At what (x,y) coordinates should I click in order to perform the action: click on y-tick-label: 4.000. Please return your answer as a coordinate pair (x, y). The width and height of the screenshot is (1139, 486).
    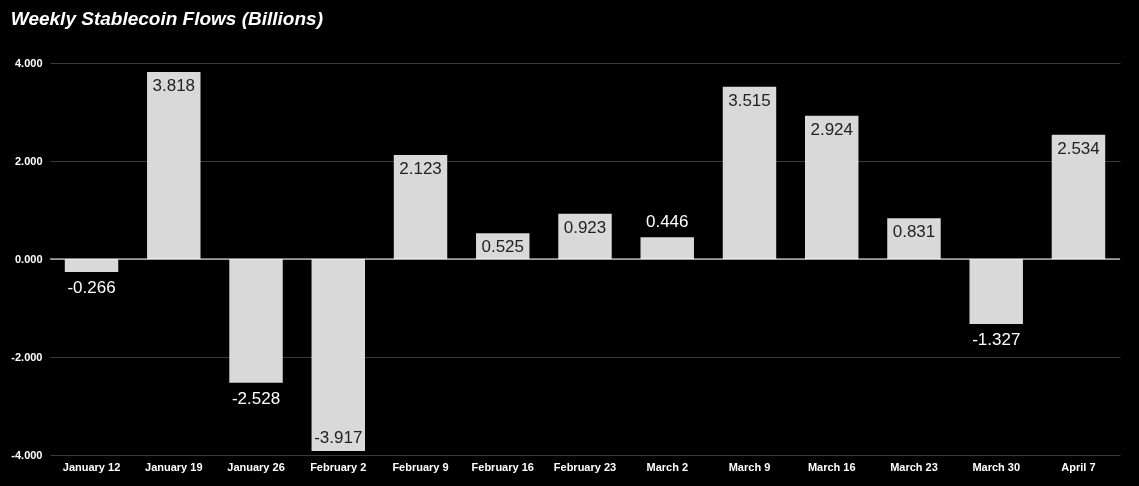
    Looking at the image, I should click on (28, 62).